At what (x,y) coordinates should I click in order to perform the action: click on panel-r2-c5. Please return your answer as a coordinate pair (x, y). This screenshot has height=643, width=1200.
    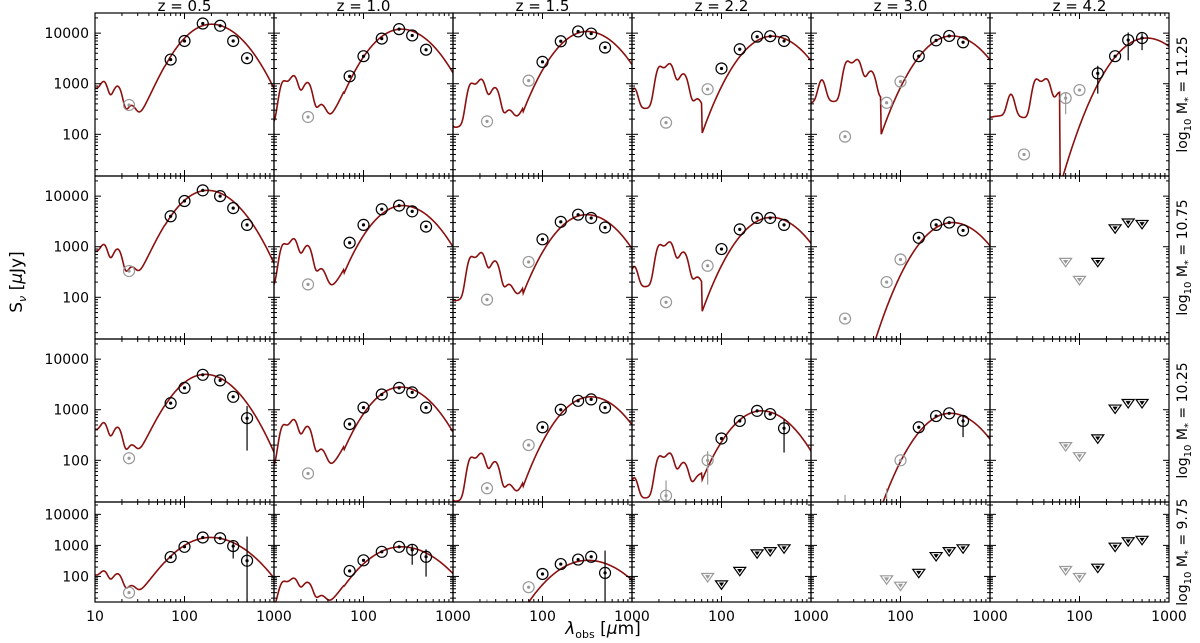
    Looking at the image, I should click on (1079, 420).